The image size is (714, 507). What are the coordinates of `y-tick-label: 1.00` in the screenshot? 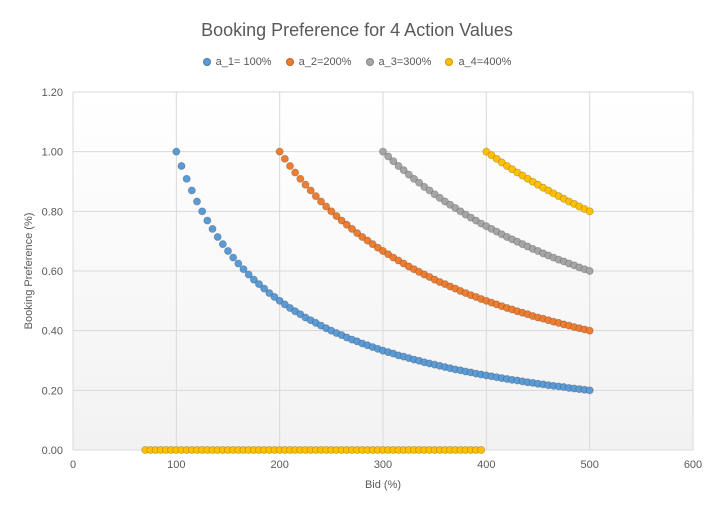 It's located at (52, 153).